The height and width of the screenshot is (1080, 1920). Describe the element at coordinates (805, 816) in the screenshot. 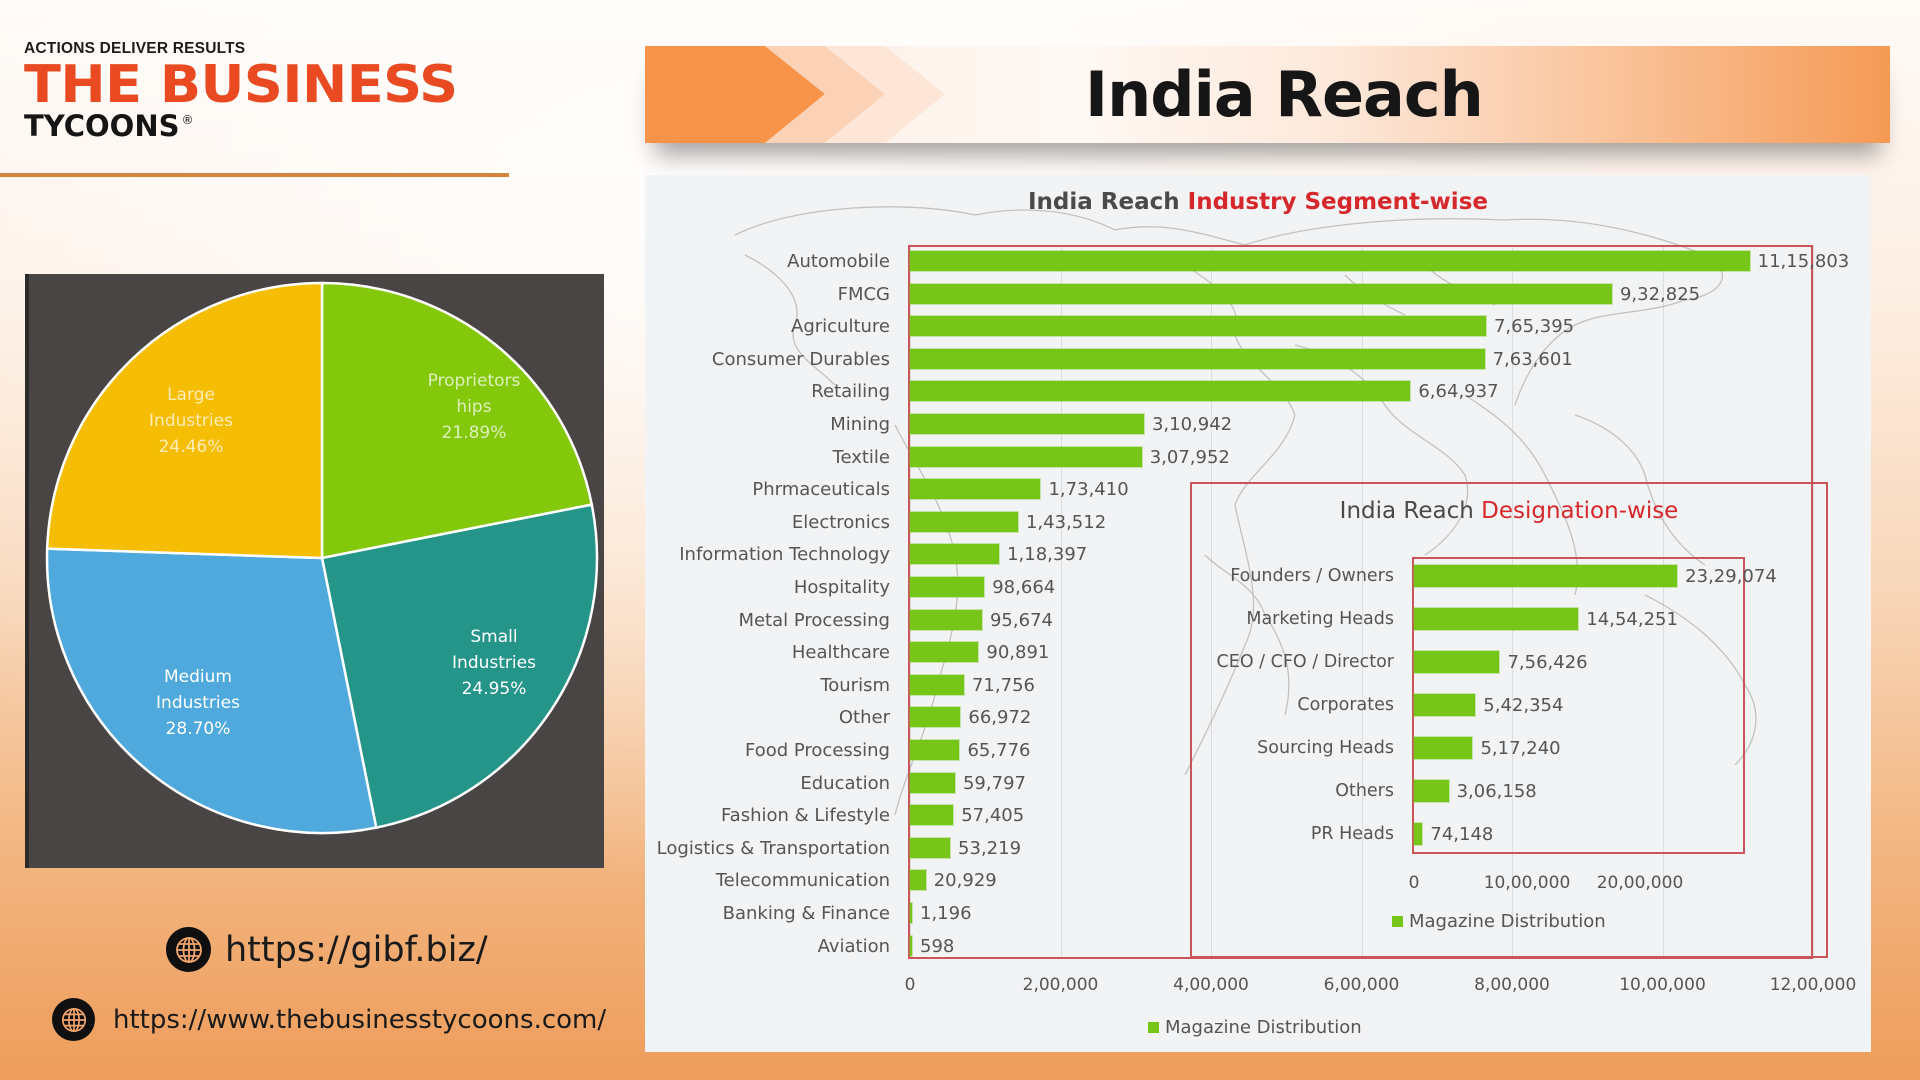

I see `category-label: Fashion & Lifestyle` at that location.